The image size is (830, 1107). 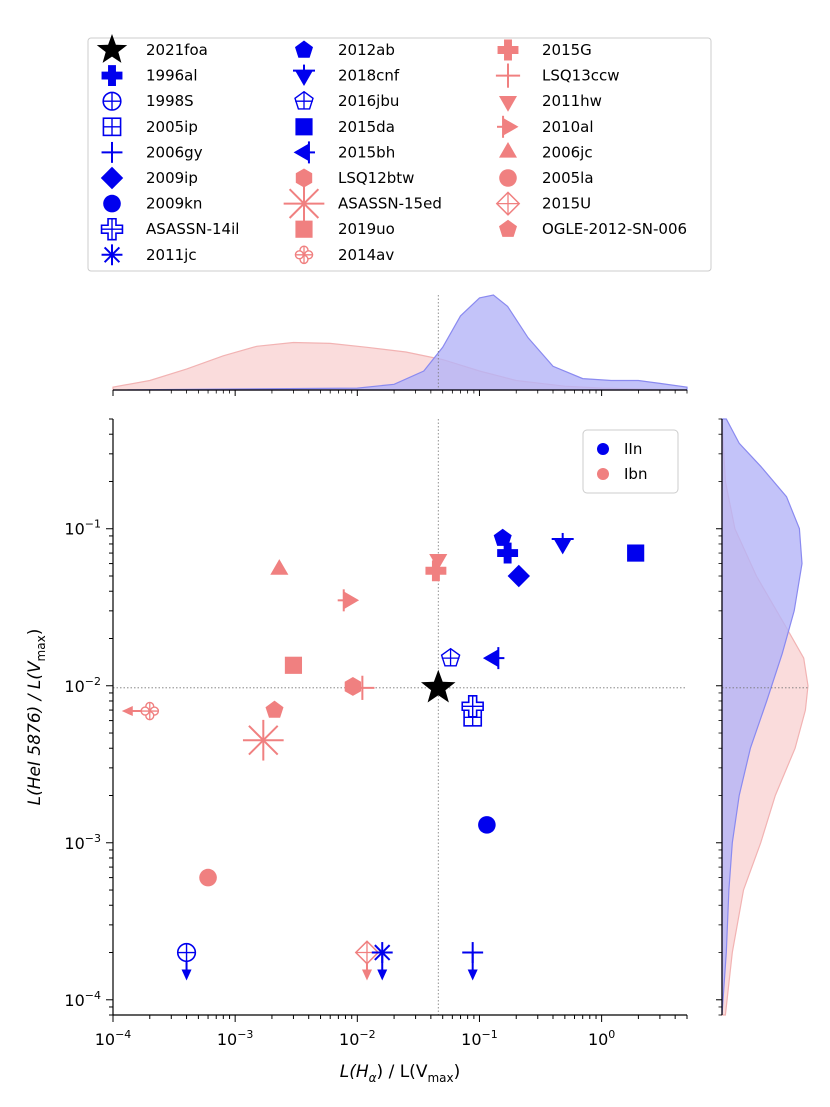 I want to click on legend-entry-2012ab: 2012ab, so click(x=345, y=49).